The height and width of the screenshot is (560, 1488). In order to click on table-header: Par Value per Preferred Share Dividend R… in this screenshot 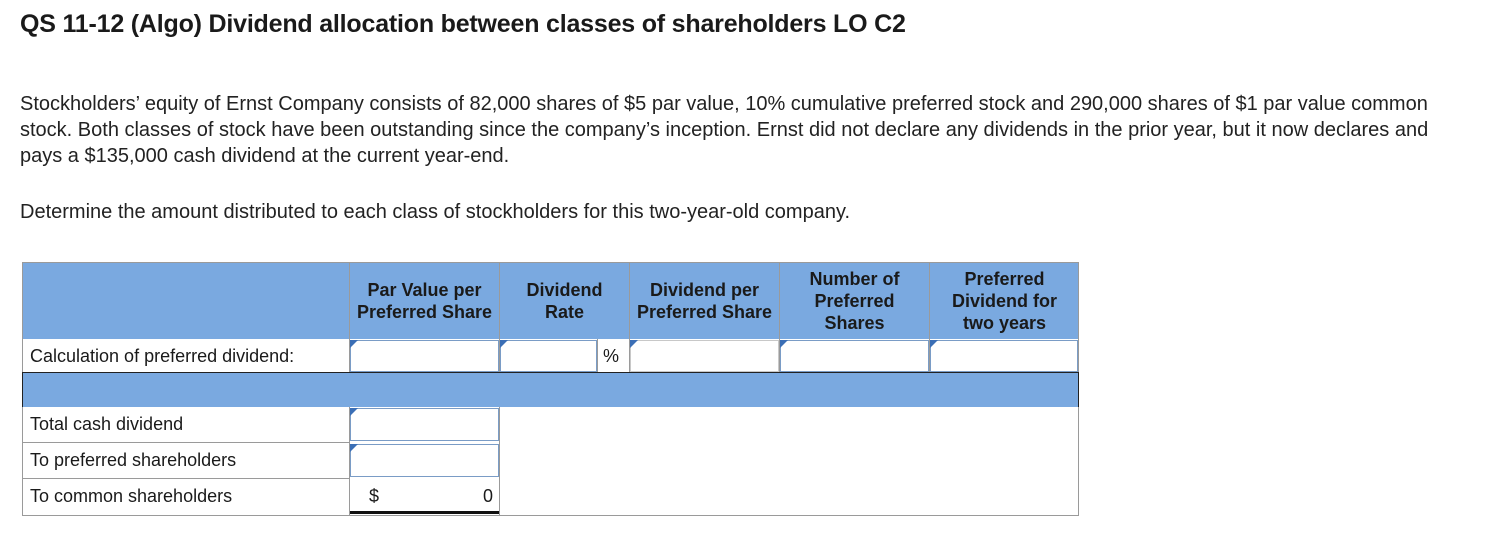, I will do `click(550, 301)`.